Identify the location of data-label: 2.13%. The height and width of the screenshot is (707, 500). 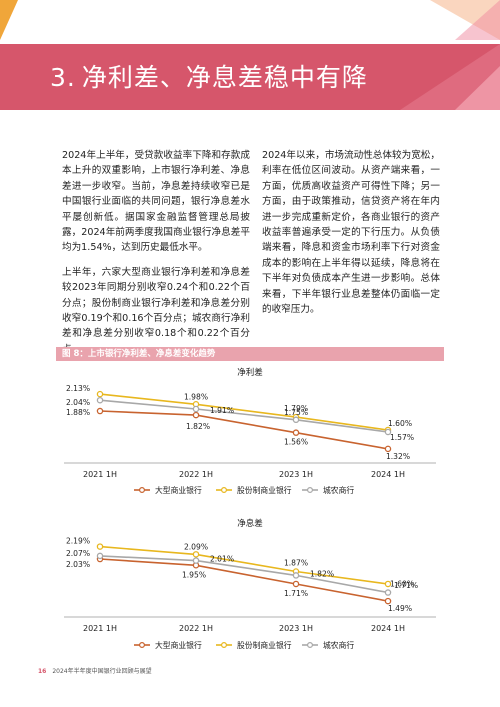
(78, 388).